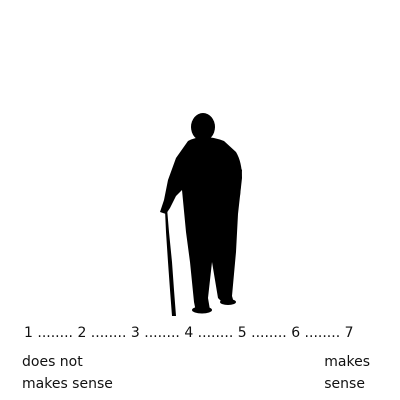  What do you see at coordinates (344, 384) in the screenshot?
I see `anchor-high-line2: sense` at bounding box center [344, 384].